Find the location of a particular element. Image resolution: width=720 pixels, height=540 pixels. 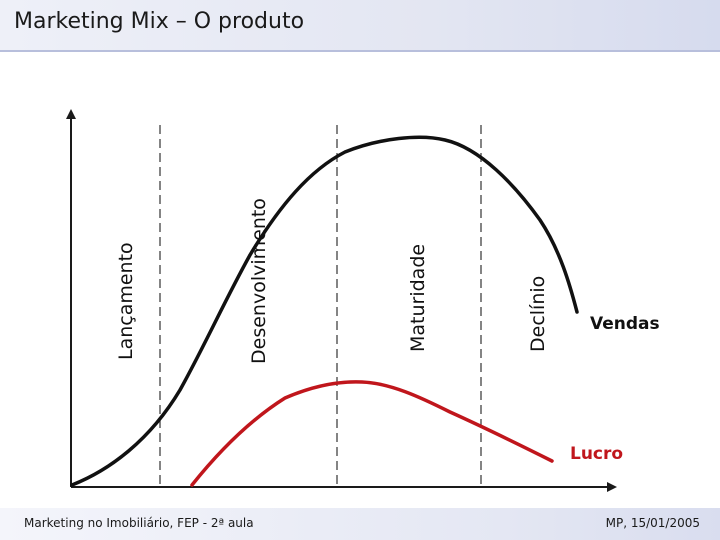

profit-curve is located at coordinates (372, 433).